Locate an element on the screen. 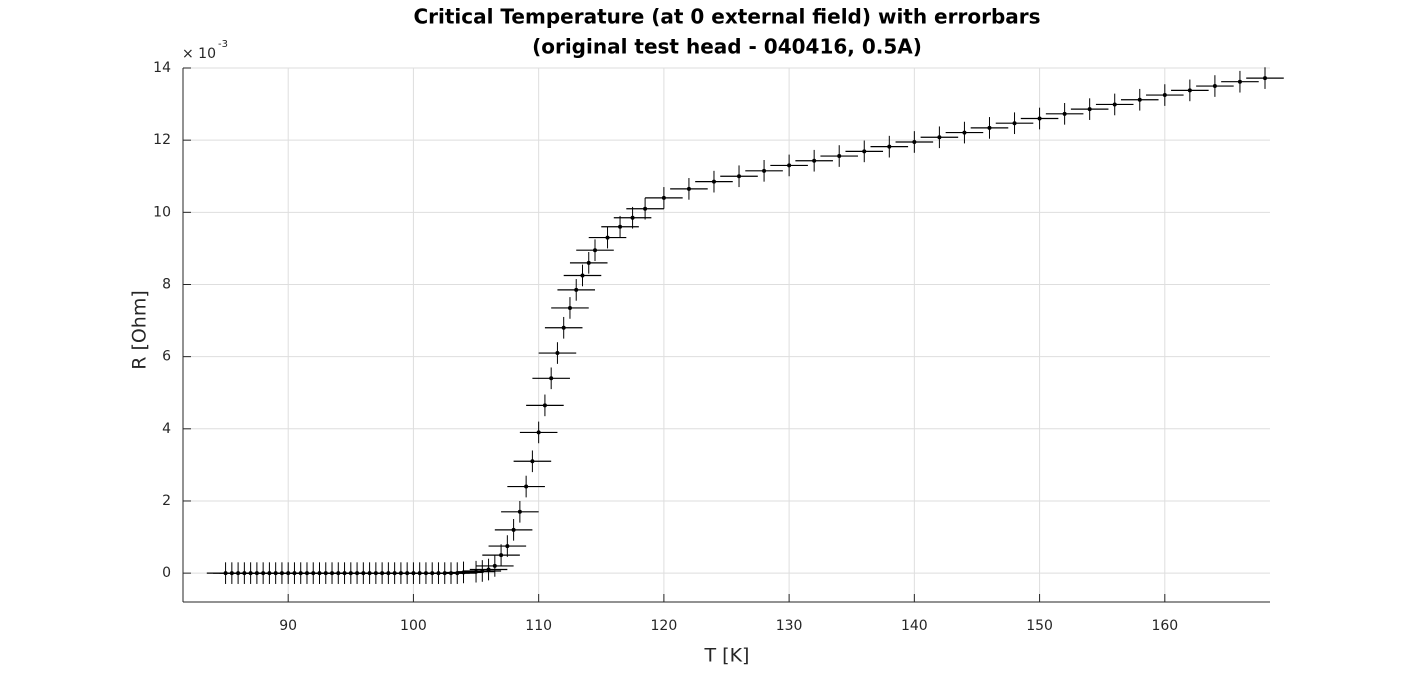 This screenshot has height=681, width=1404. x-tick-label: 160 is located at coordinates (1164, 626).